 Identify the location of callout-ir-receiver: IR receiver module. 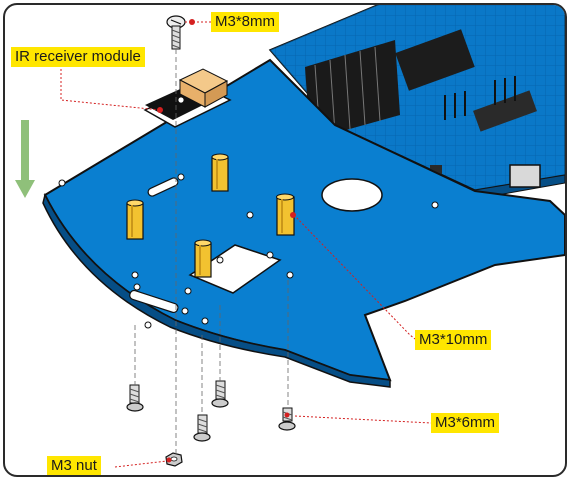
(78, 57).